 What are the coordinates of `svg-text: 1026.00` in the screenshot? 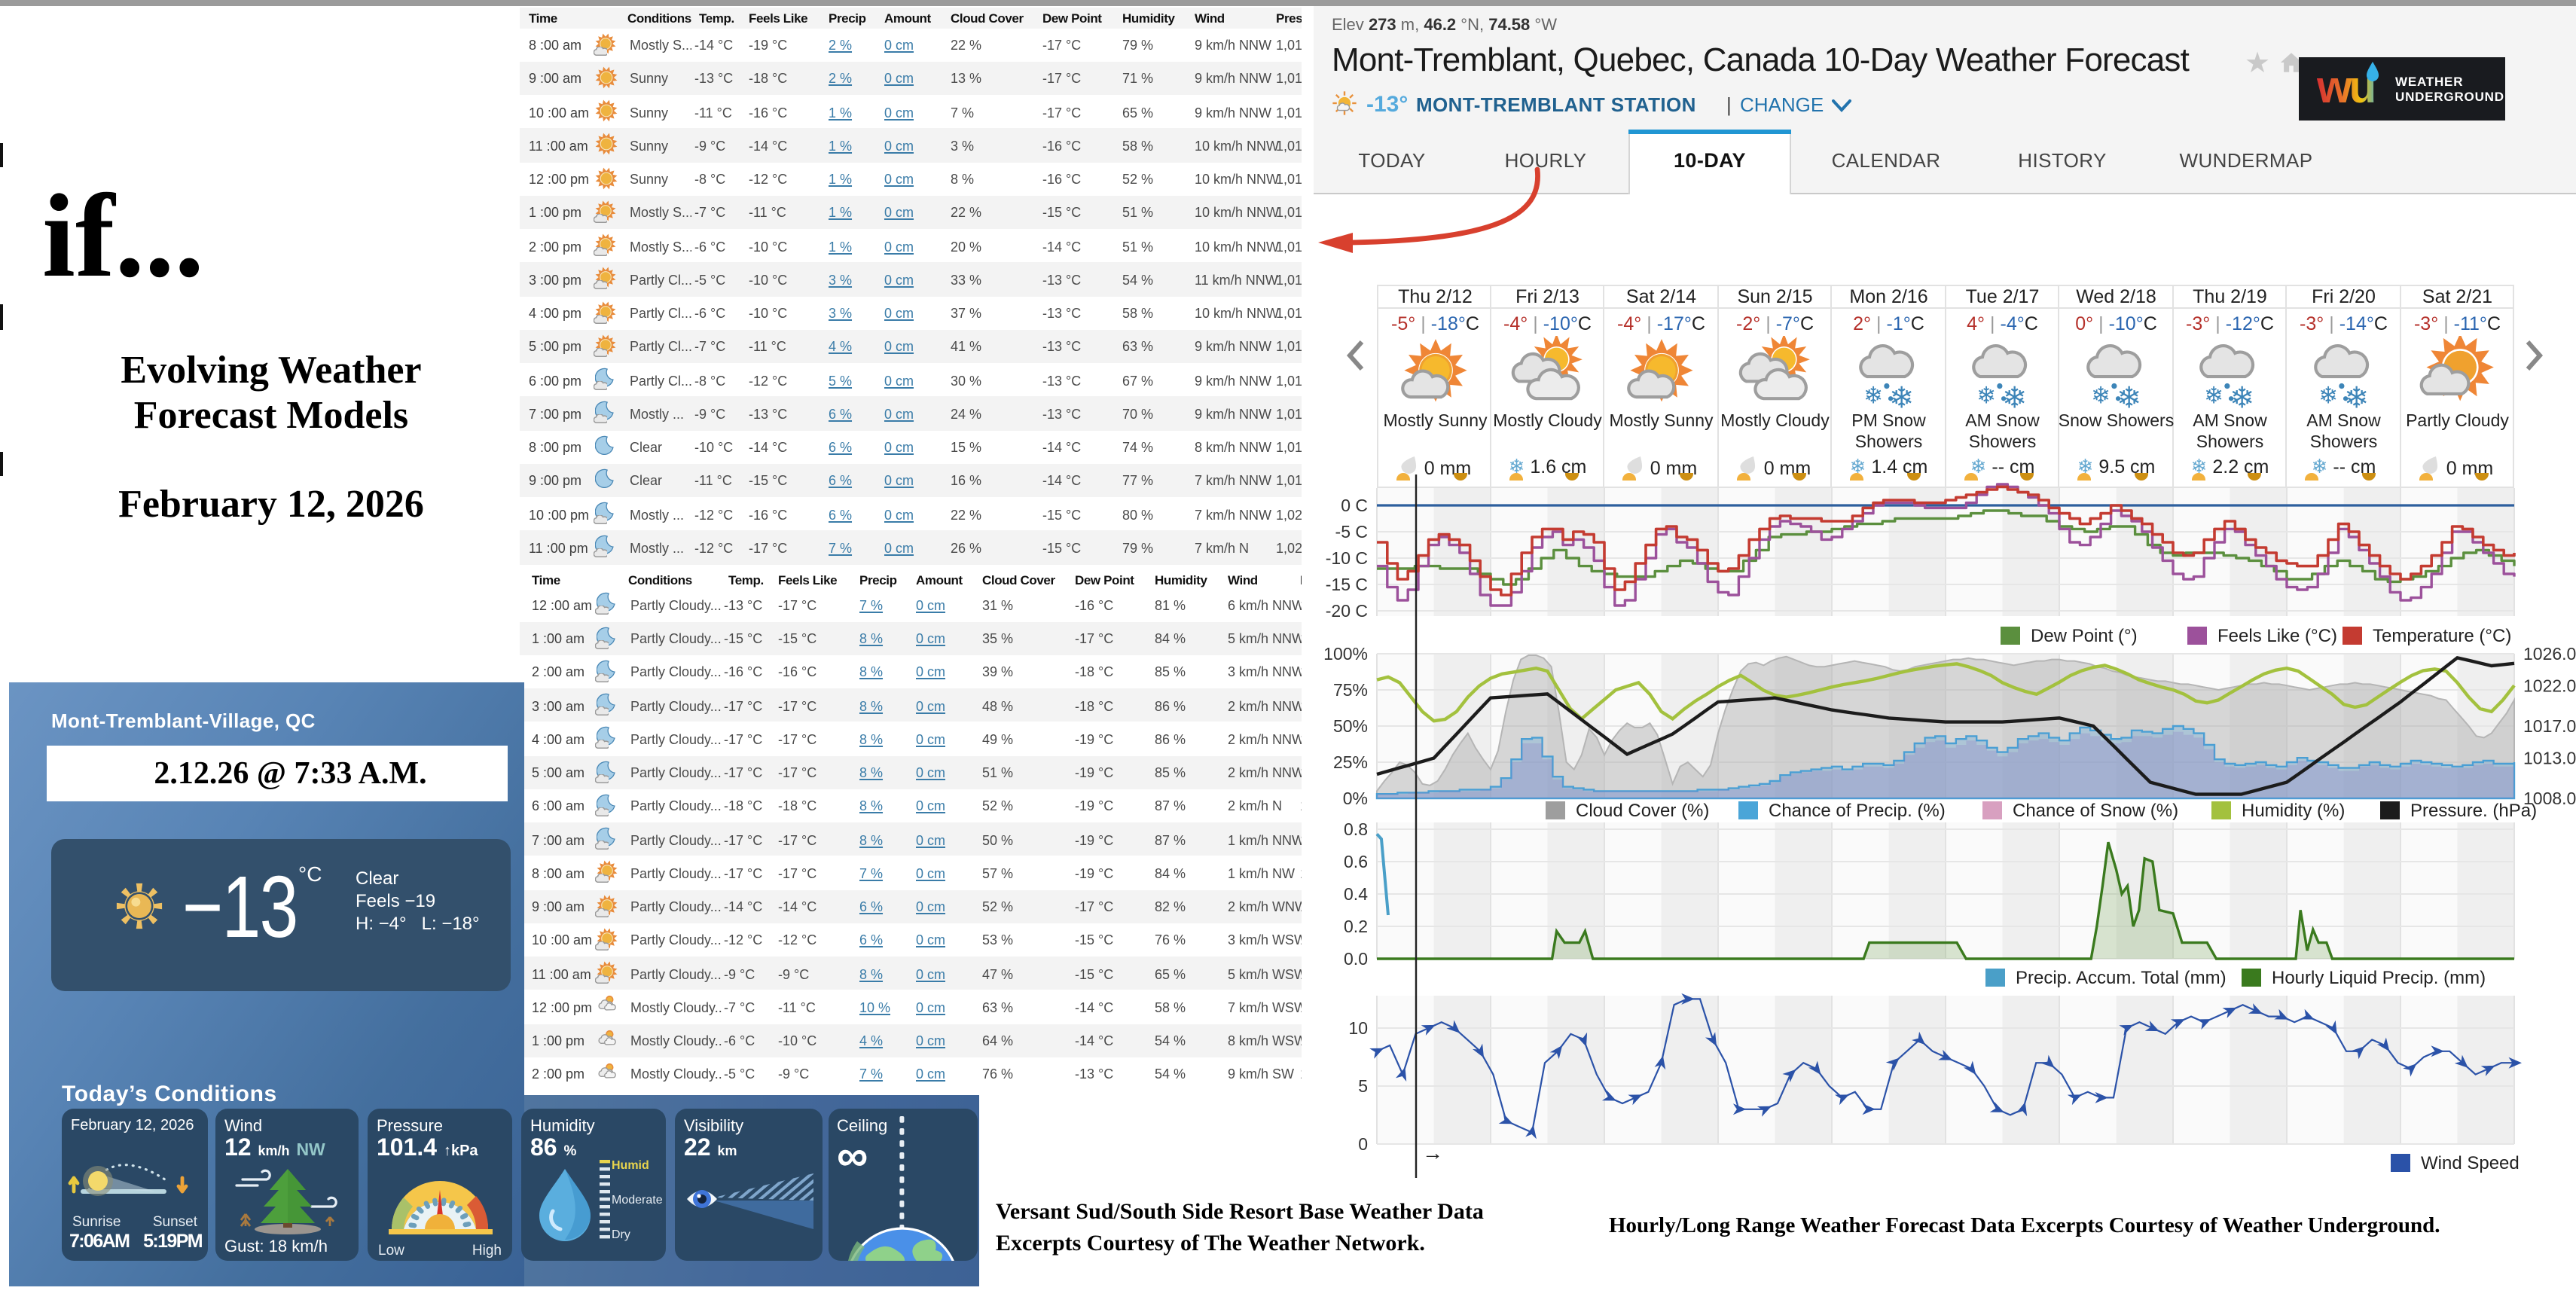 It's located at (2550, 654).